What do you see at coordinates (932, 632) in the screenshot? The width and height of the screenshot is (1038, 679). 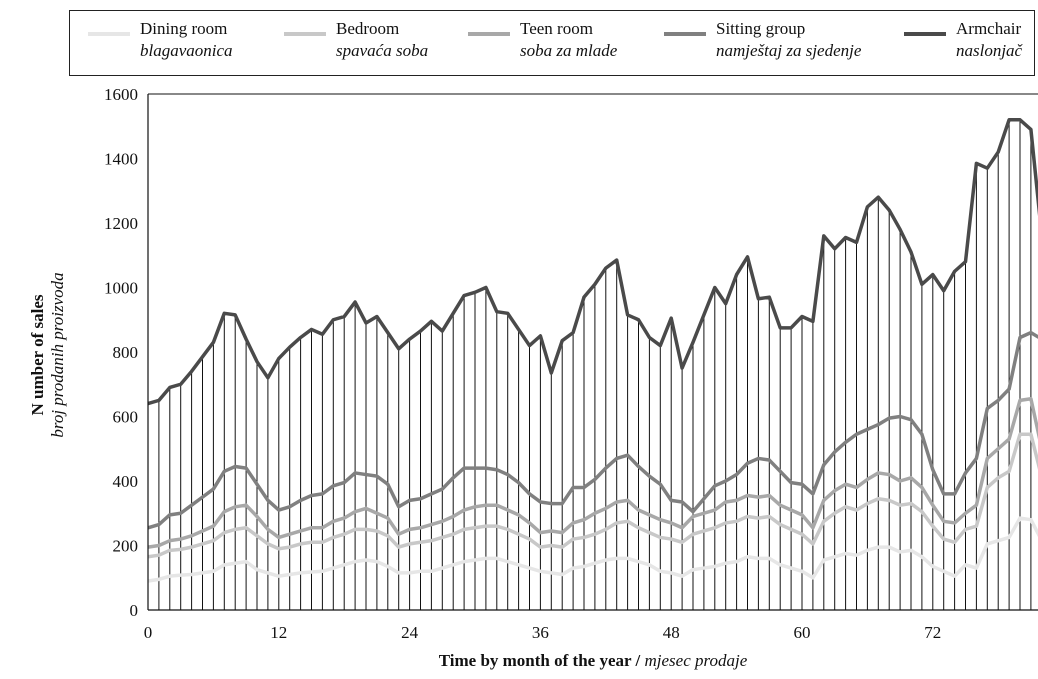 I see `x-tick-label: 72` at bounding box center [932, 632].